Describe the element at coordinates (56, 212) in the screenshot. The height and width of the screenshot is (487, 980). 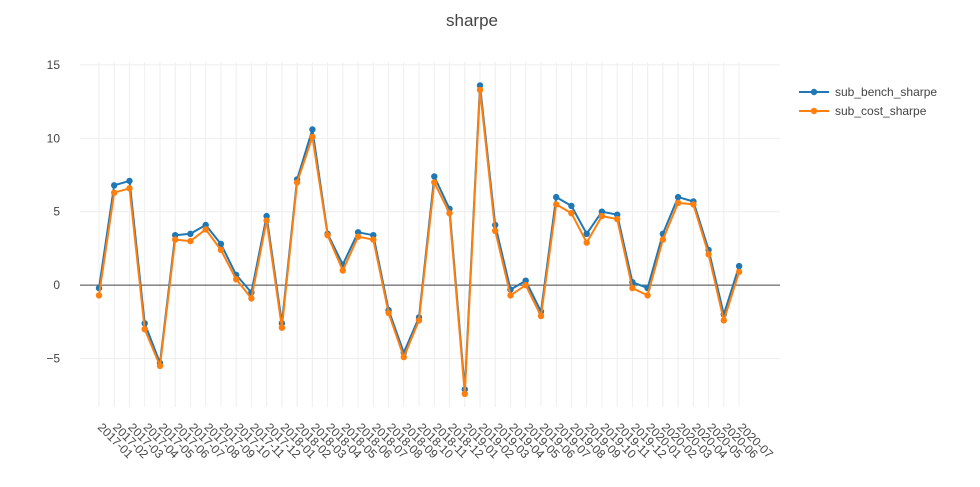
I see `y-tick-label: 5` at that location.